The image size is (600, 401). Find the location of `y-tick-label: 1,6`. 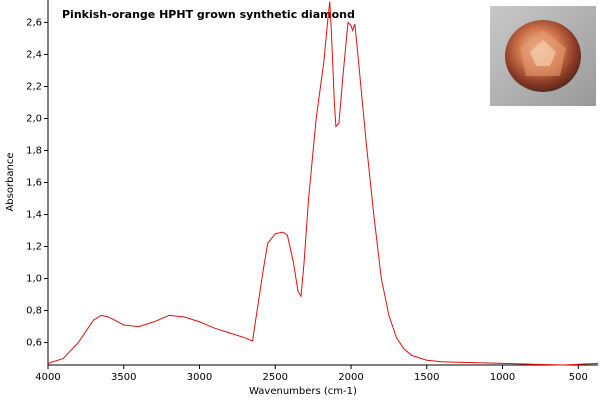

y-tick-label: 1,6 is located at coordinates (34, 183).